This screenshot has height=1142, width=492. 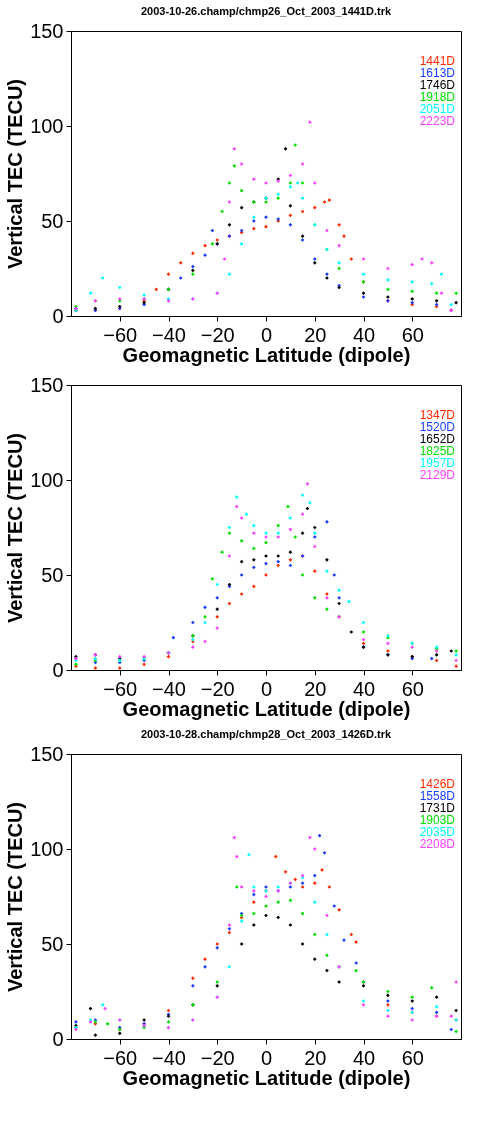 I want to click on x-tick-label: −20, so click(x=217, y=1057).